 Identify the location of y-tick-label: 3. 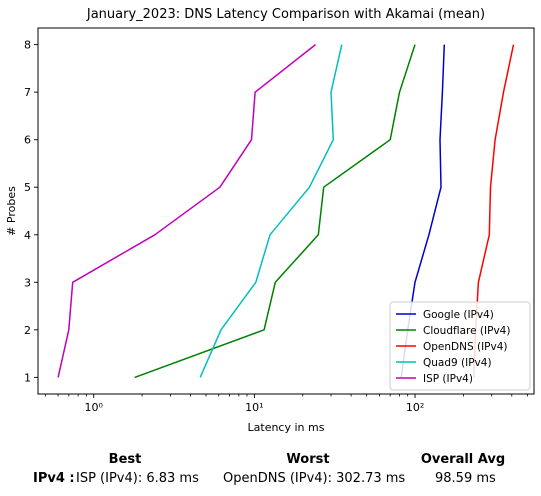
(27, 282).